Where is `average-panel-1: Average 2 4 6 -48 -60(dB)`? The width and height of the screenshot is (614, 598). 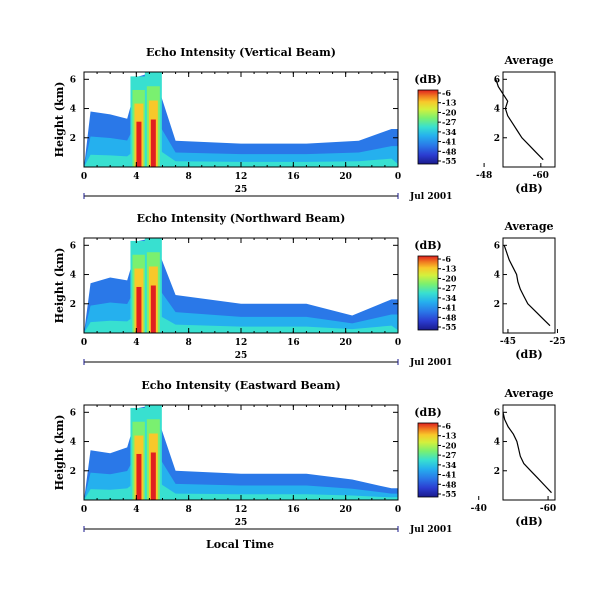
average-panel-1: Average 2 4 6 -48 -60(dB) is located at coordinates (516, 124).